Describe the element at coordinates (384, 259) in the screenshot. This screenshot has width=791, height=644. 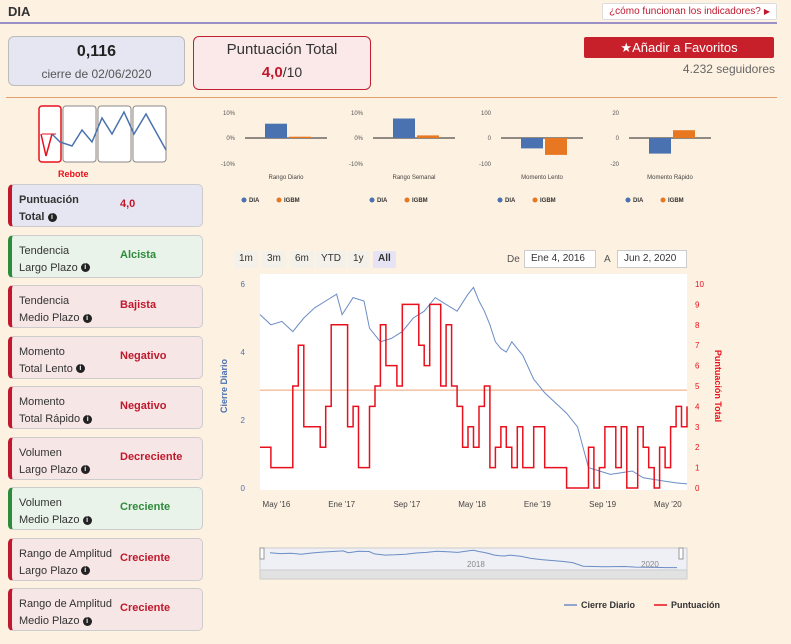
I see `range-button-all: All` at that location.